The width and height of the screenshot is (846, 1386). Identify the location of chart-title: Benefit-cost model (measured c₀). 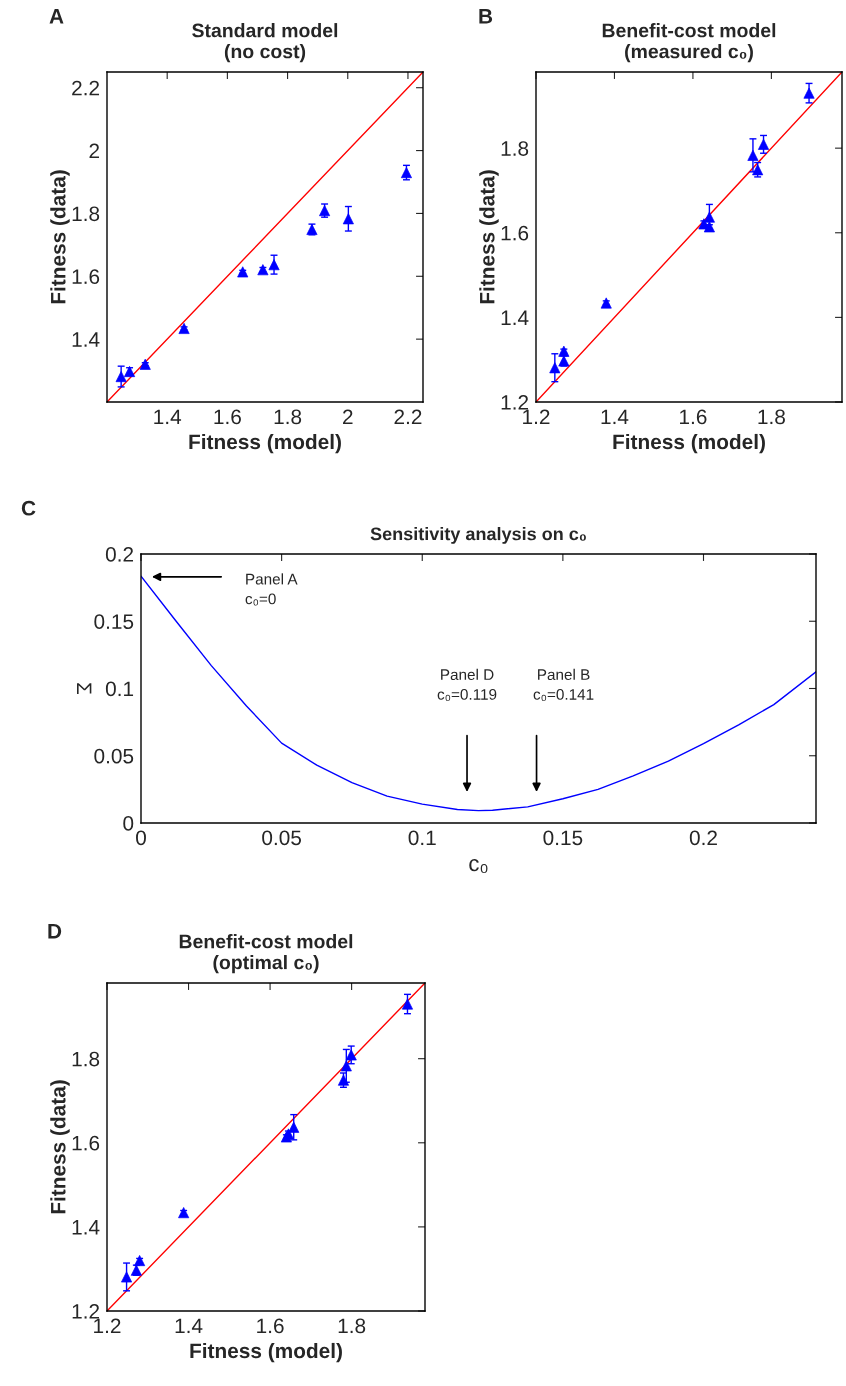
(689, 43).